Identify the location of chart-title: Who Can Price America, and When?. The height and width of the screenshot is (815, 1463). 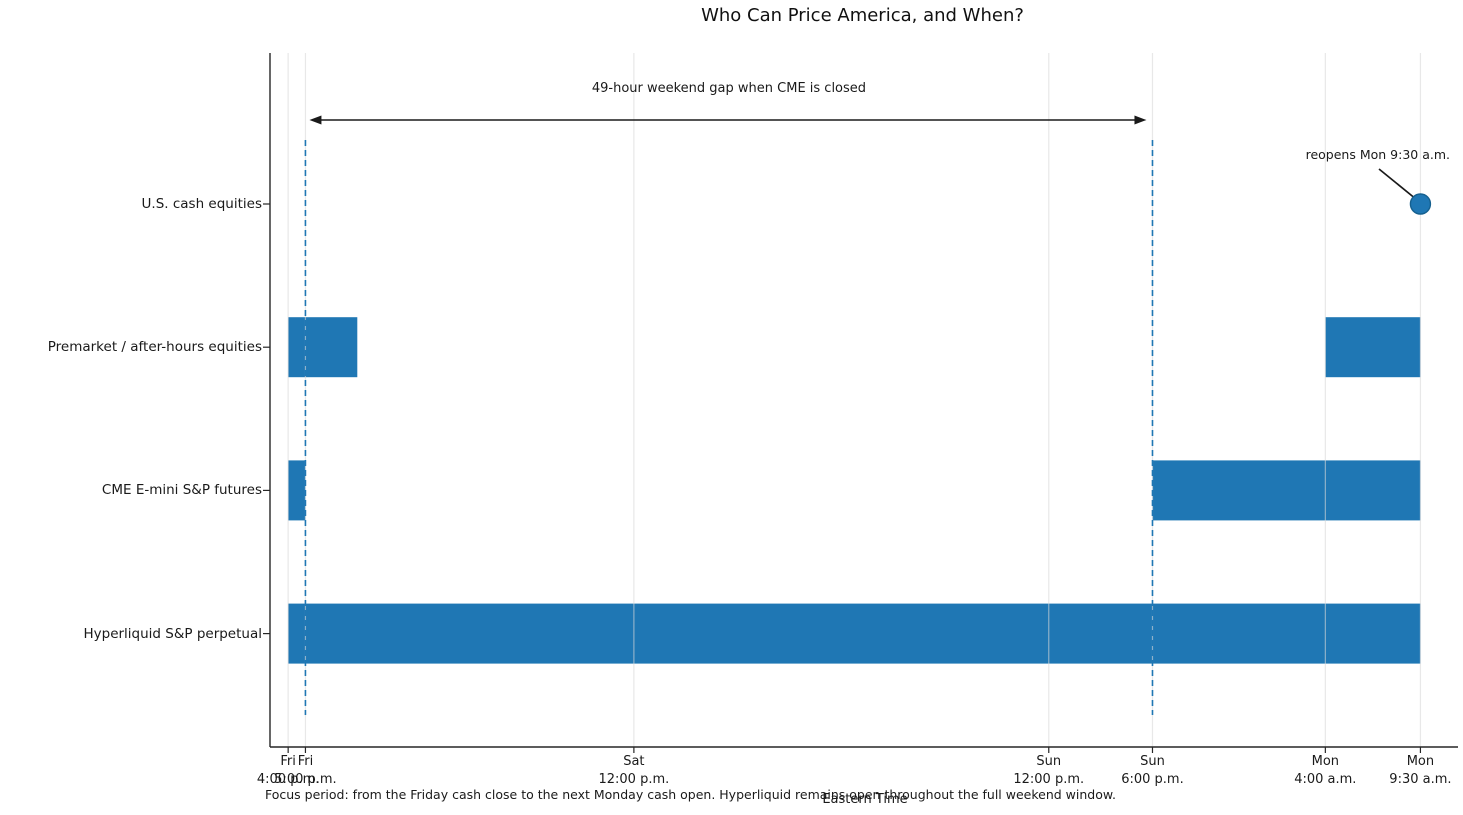
(862, 15).